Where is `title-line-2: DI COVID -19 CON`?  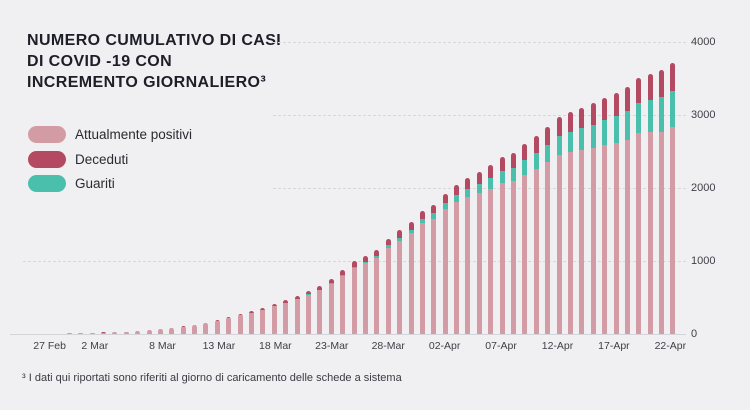
title-line-2: DI COVID -19 CON is located at coordinates (100, 61).